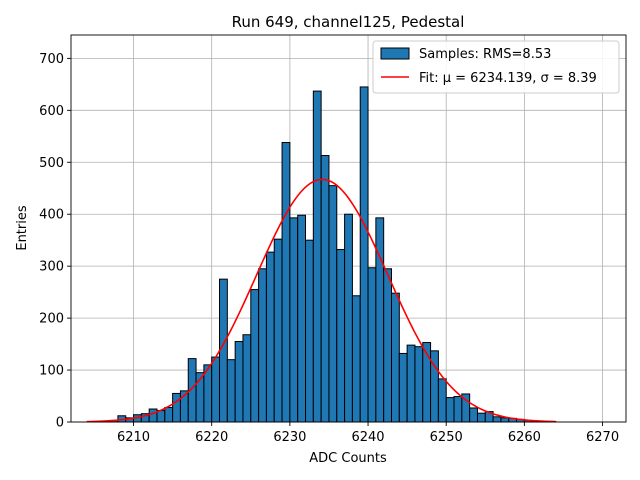 This screenshot has width=640, height=480. What do you see at coordinates (289, 437) in the screenshot?
I see `x-tick-label: 6230` at bounding box center [289, 437].